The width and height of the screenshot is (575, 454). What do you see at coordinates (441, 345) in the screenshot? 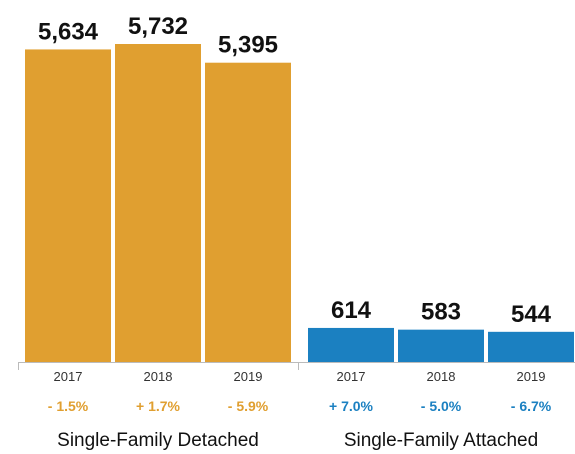
I see `bar-attached-2018` at bounding box center [441, 345].